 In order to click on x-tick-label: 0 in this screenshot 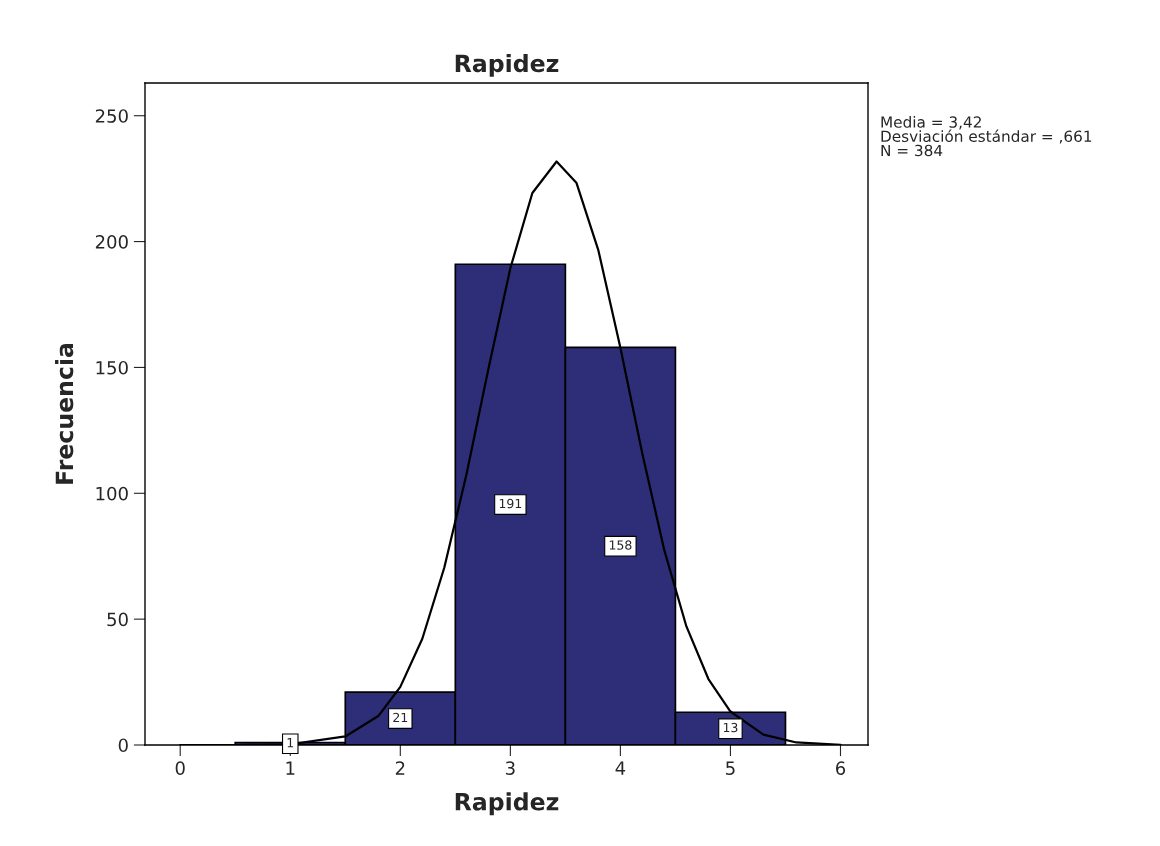, I will do `click(180, 768)`.